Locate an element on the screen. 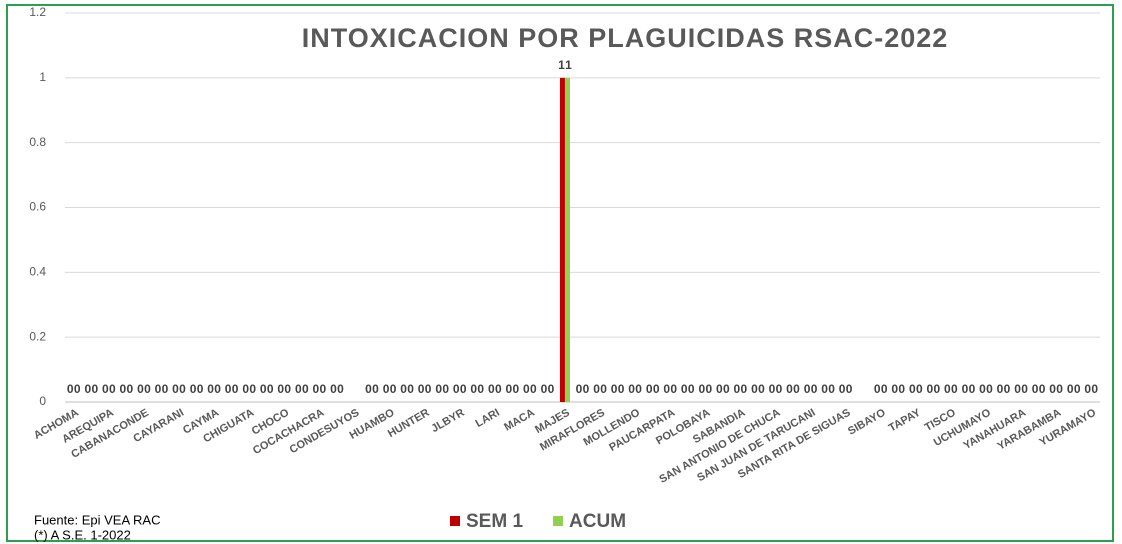  note: Fuente: Epi VEA RAC is located at coordinates (97, 519).